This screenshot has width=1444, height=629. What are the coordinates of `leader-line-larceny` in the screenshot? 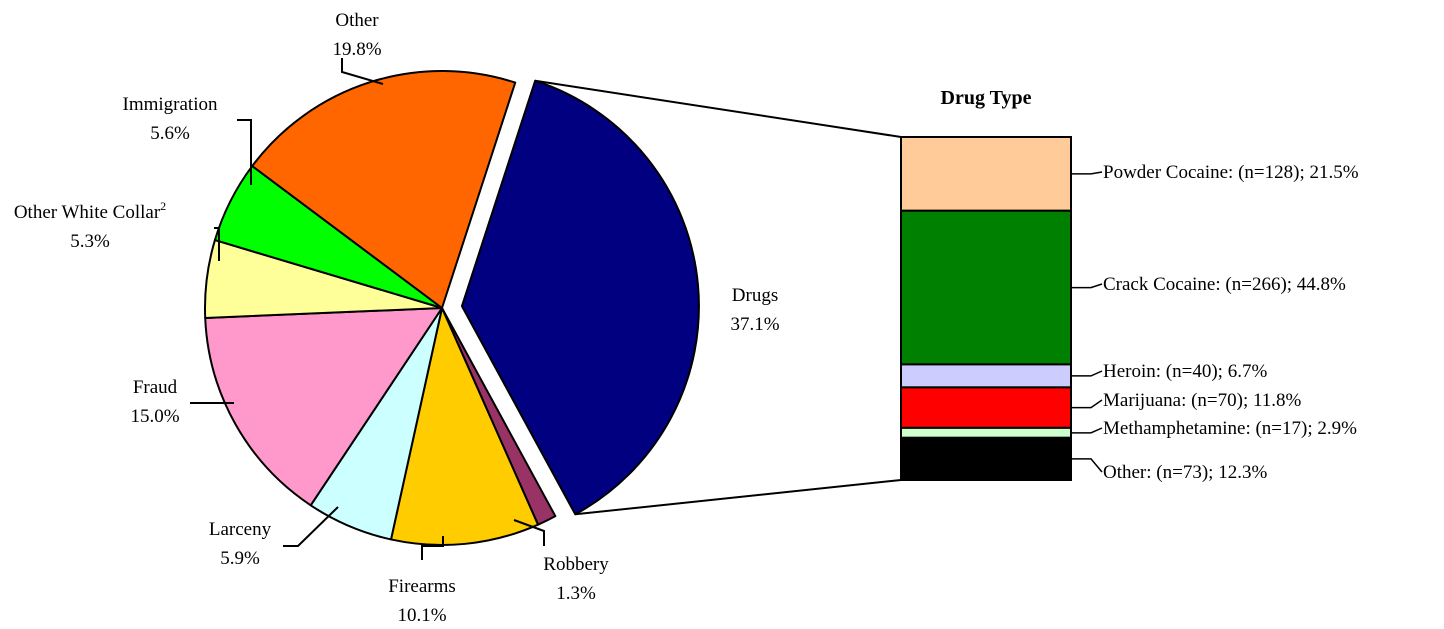 It's located at (311, 526).